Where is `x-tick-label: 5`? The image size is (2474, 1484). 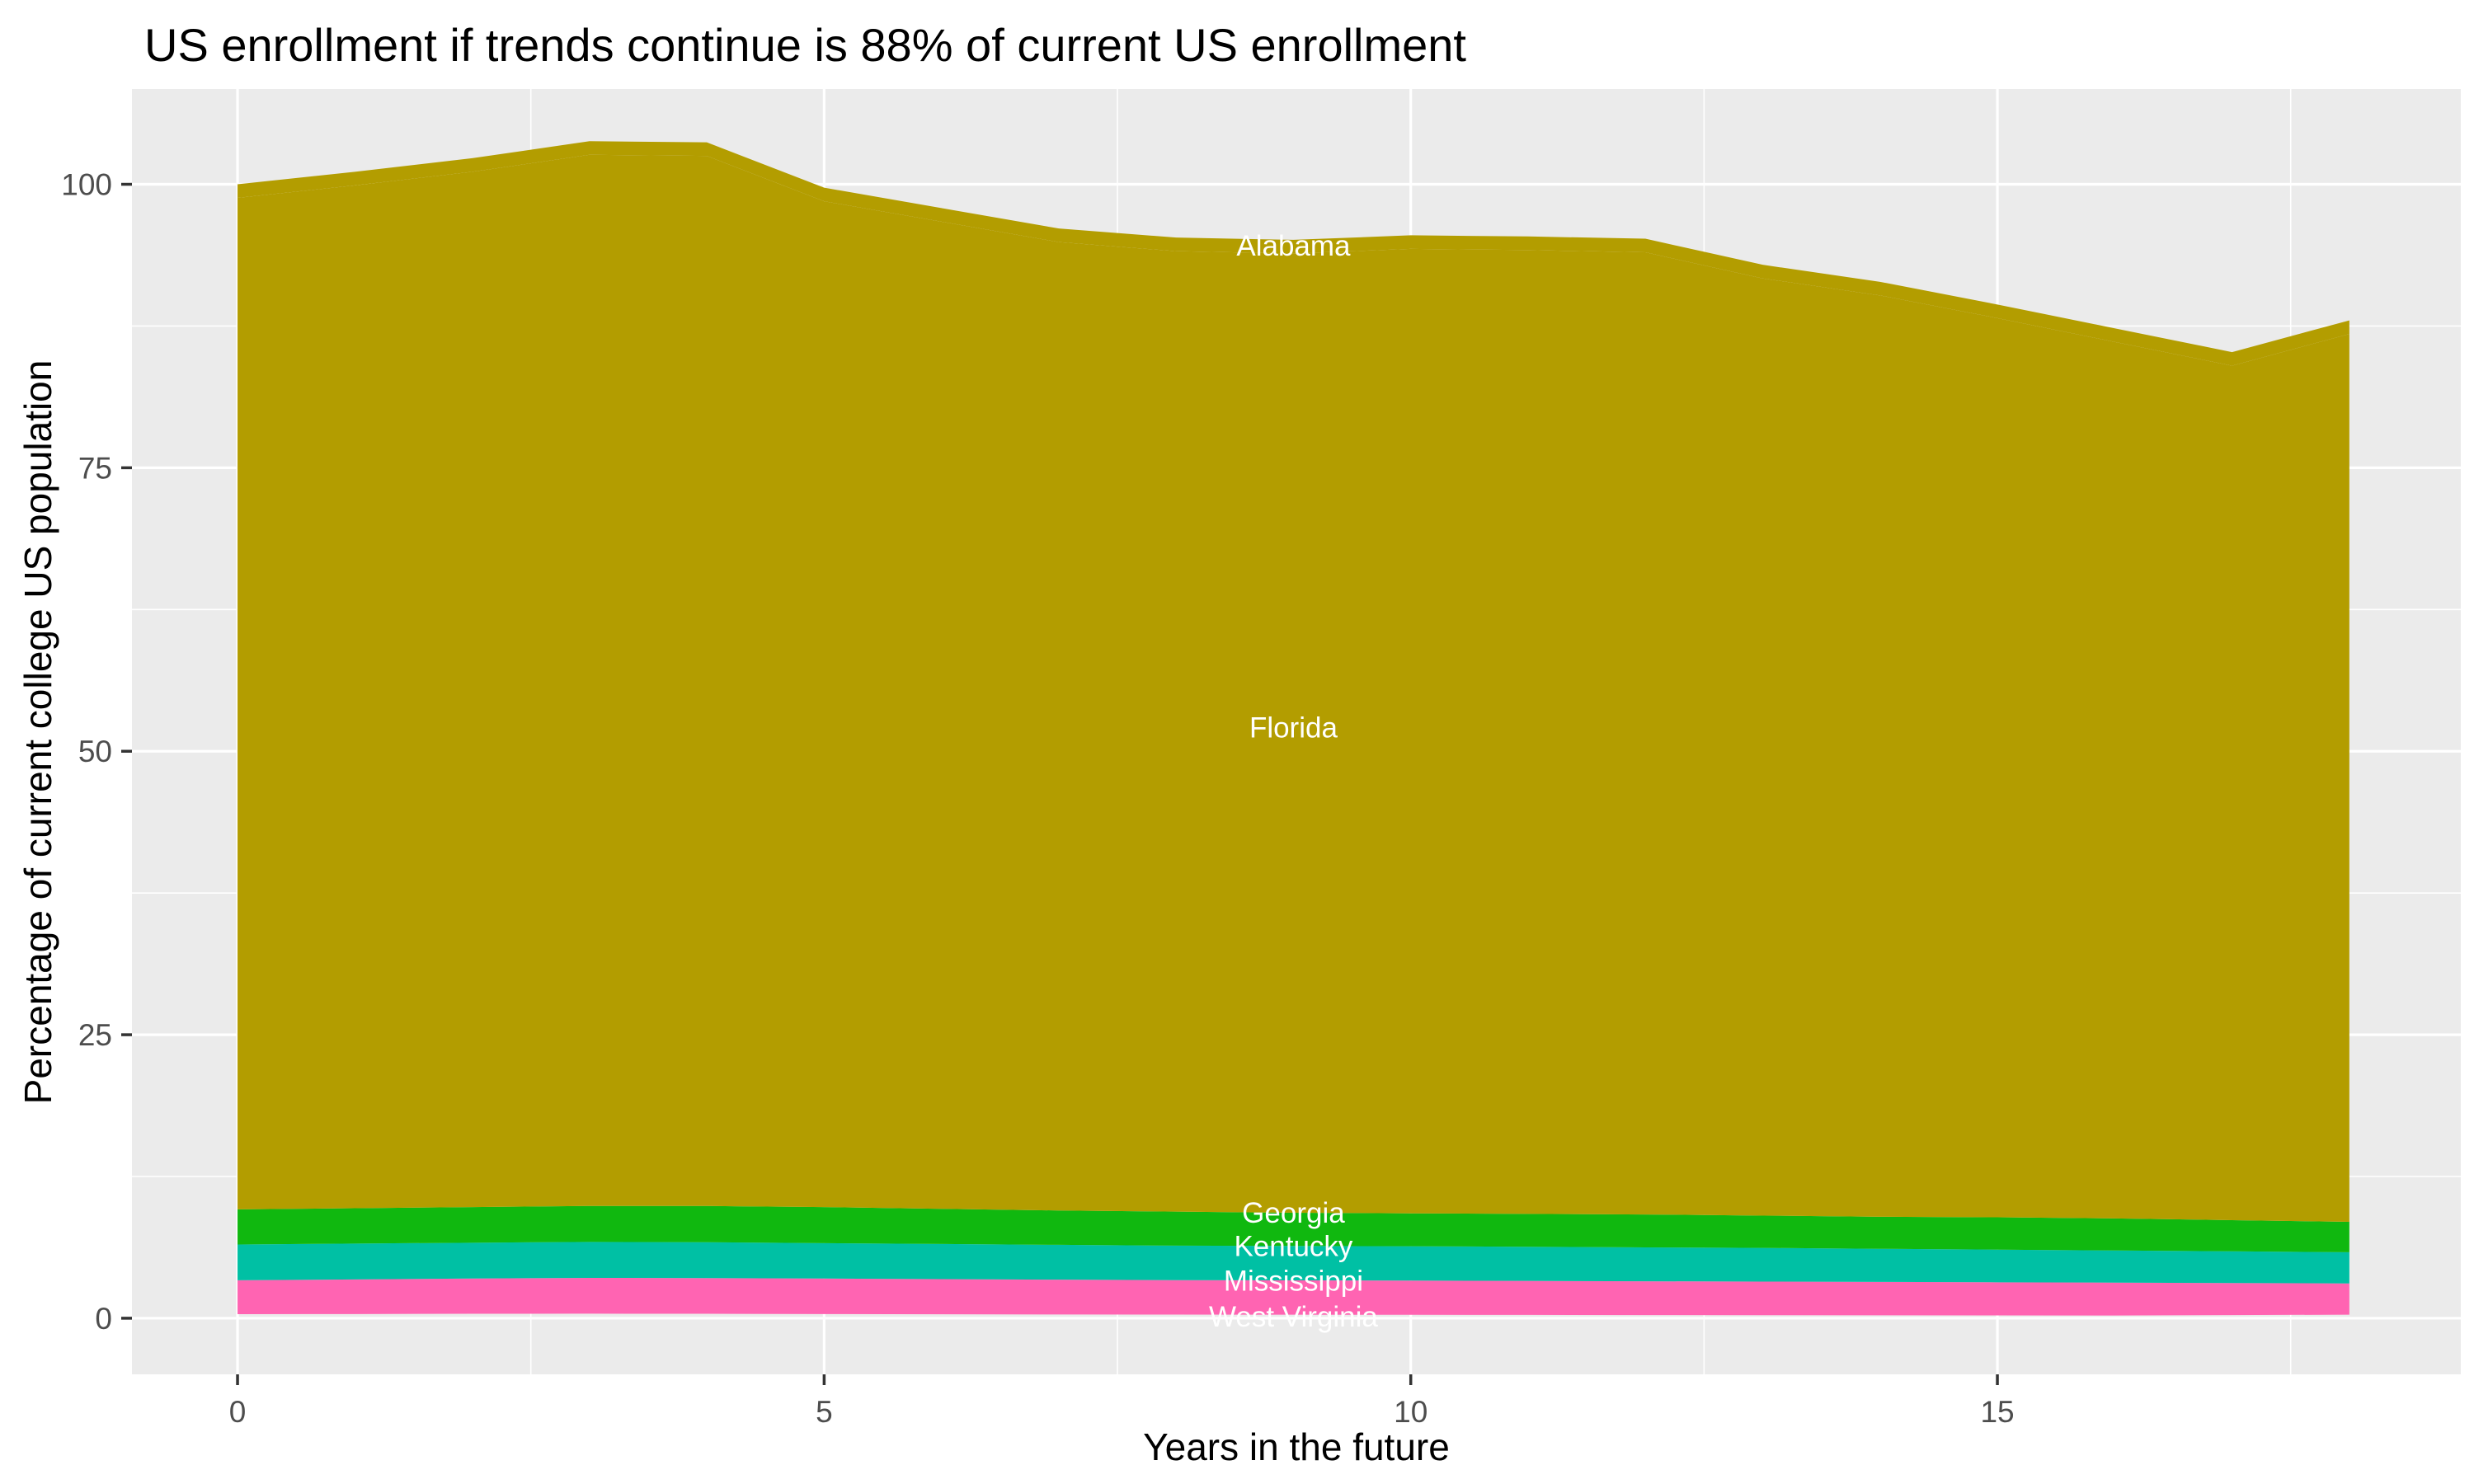
x-tick-label: 5 is located at coordinates (824, 1412).